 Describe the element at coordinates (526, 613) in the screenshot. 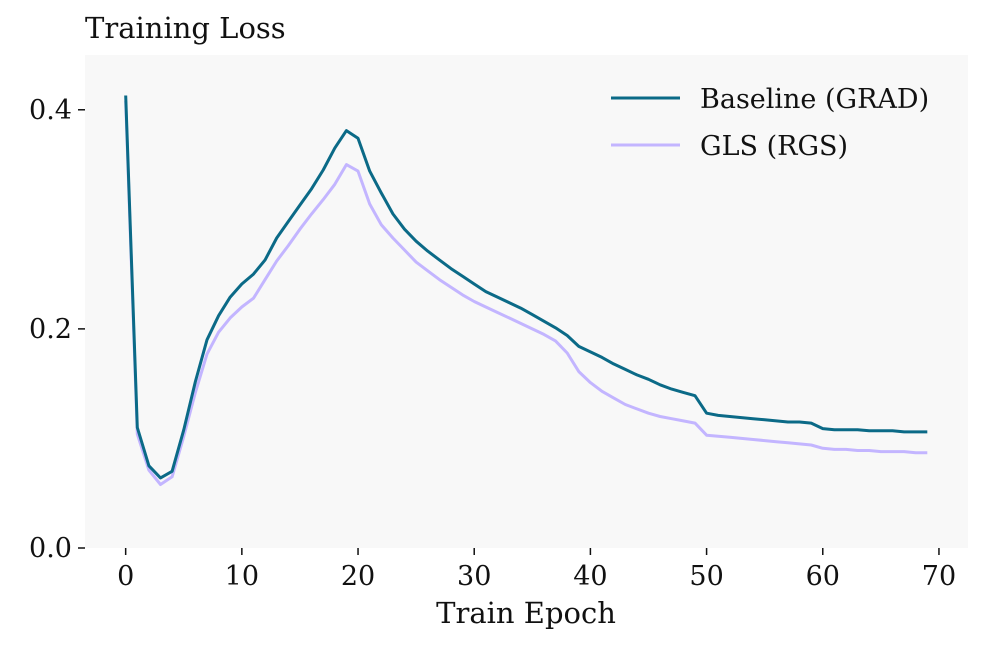

I see `x-axis-label: Train Epoch` at that location.